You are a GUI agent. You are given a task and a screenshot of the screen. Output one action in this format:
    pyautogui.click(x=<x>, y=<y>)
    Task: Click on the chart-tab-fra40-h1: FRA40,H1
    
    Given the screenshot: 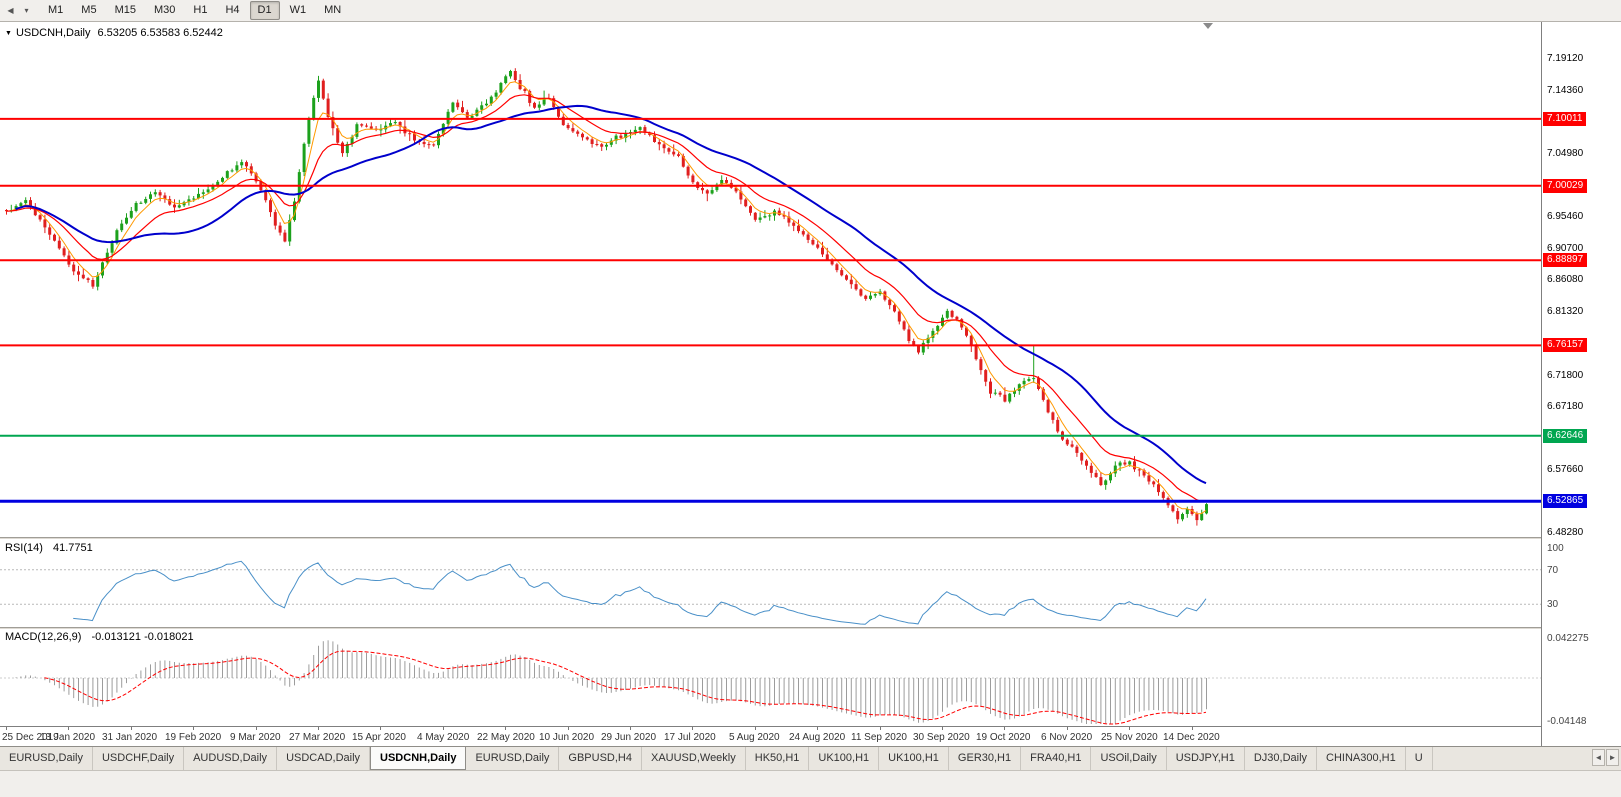 What is the action you would take?
    pyautogui.click(x=1056, y=758)
    